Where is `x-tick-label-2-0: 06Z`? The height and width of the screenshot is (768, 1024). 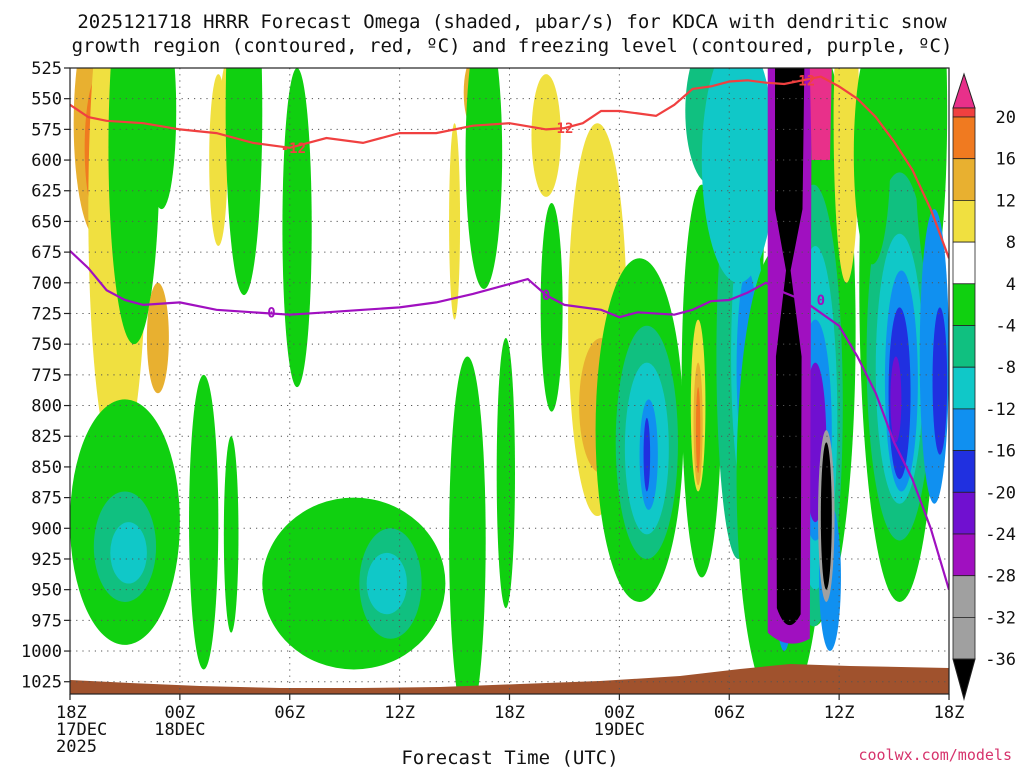
x-tick-label-2-0: 06Z is located at coordinates (289, 713).